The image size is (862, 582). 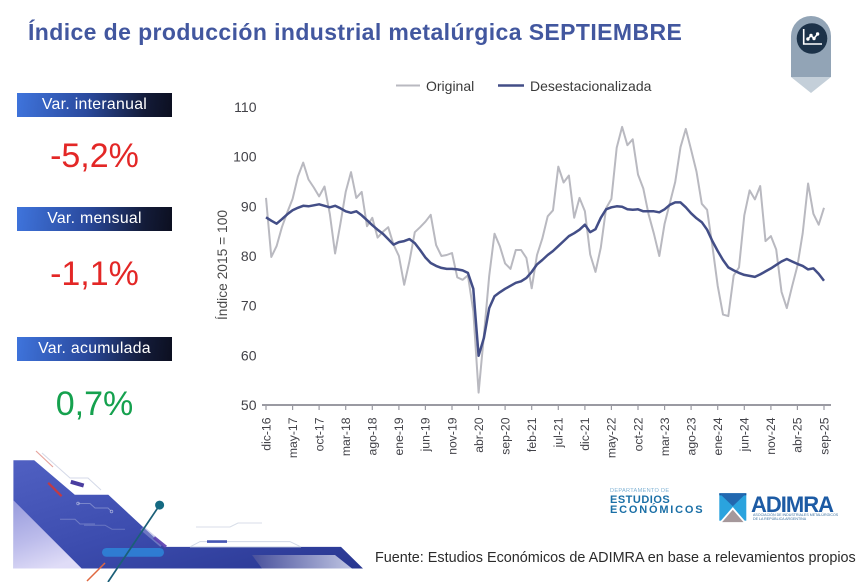 What do you see at coordinates (266, 433) in the screenshot?
I see `svg-text: dic-16` at bounding box center [266, 433].